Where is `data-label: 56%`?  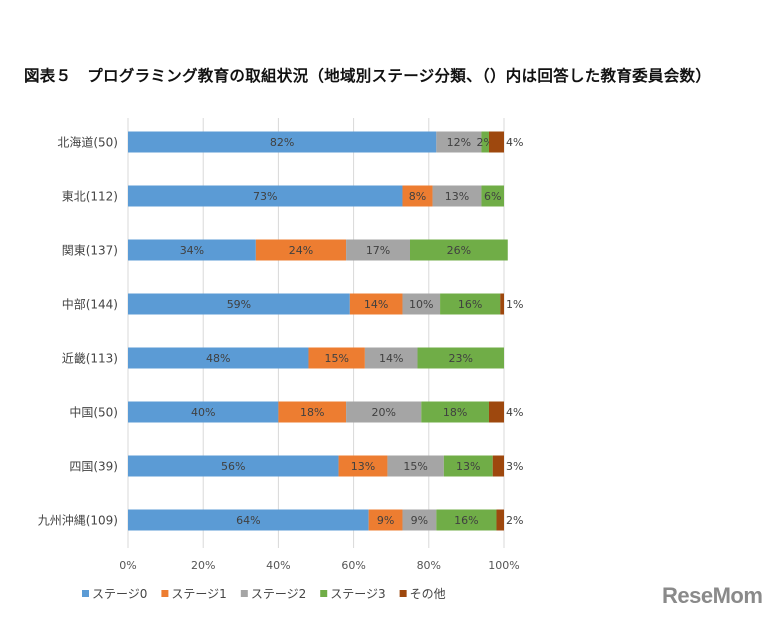 data-label: 56% is located at coordinates (233, 466).